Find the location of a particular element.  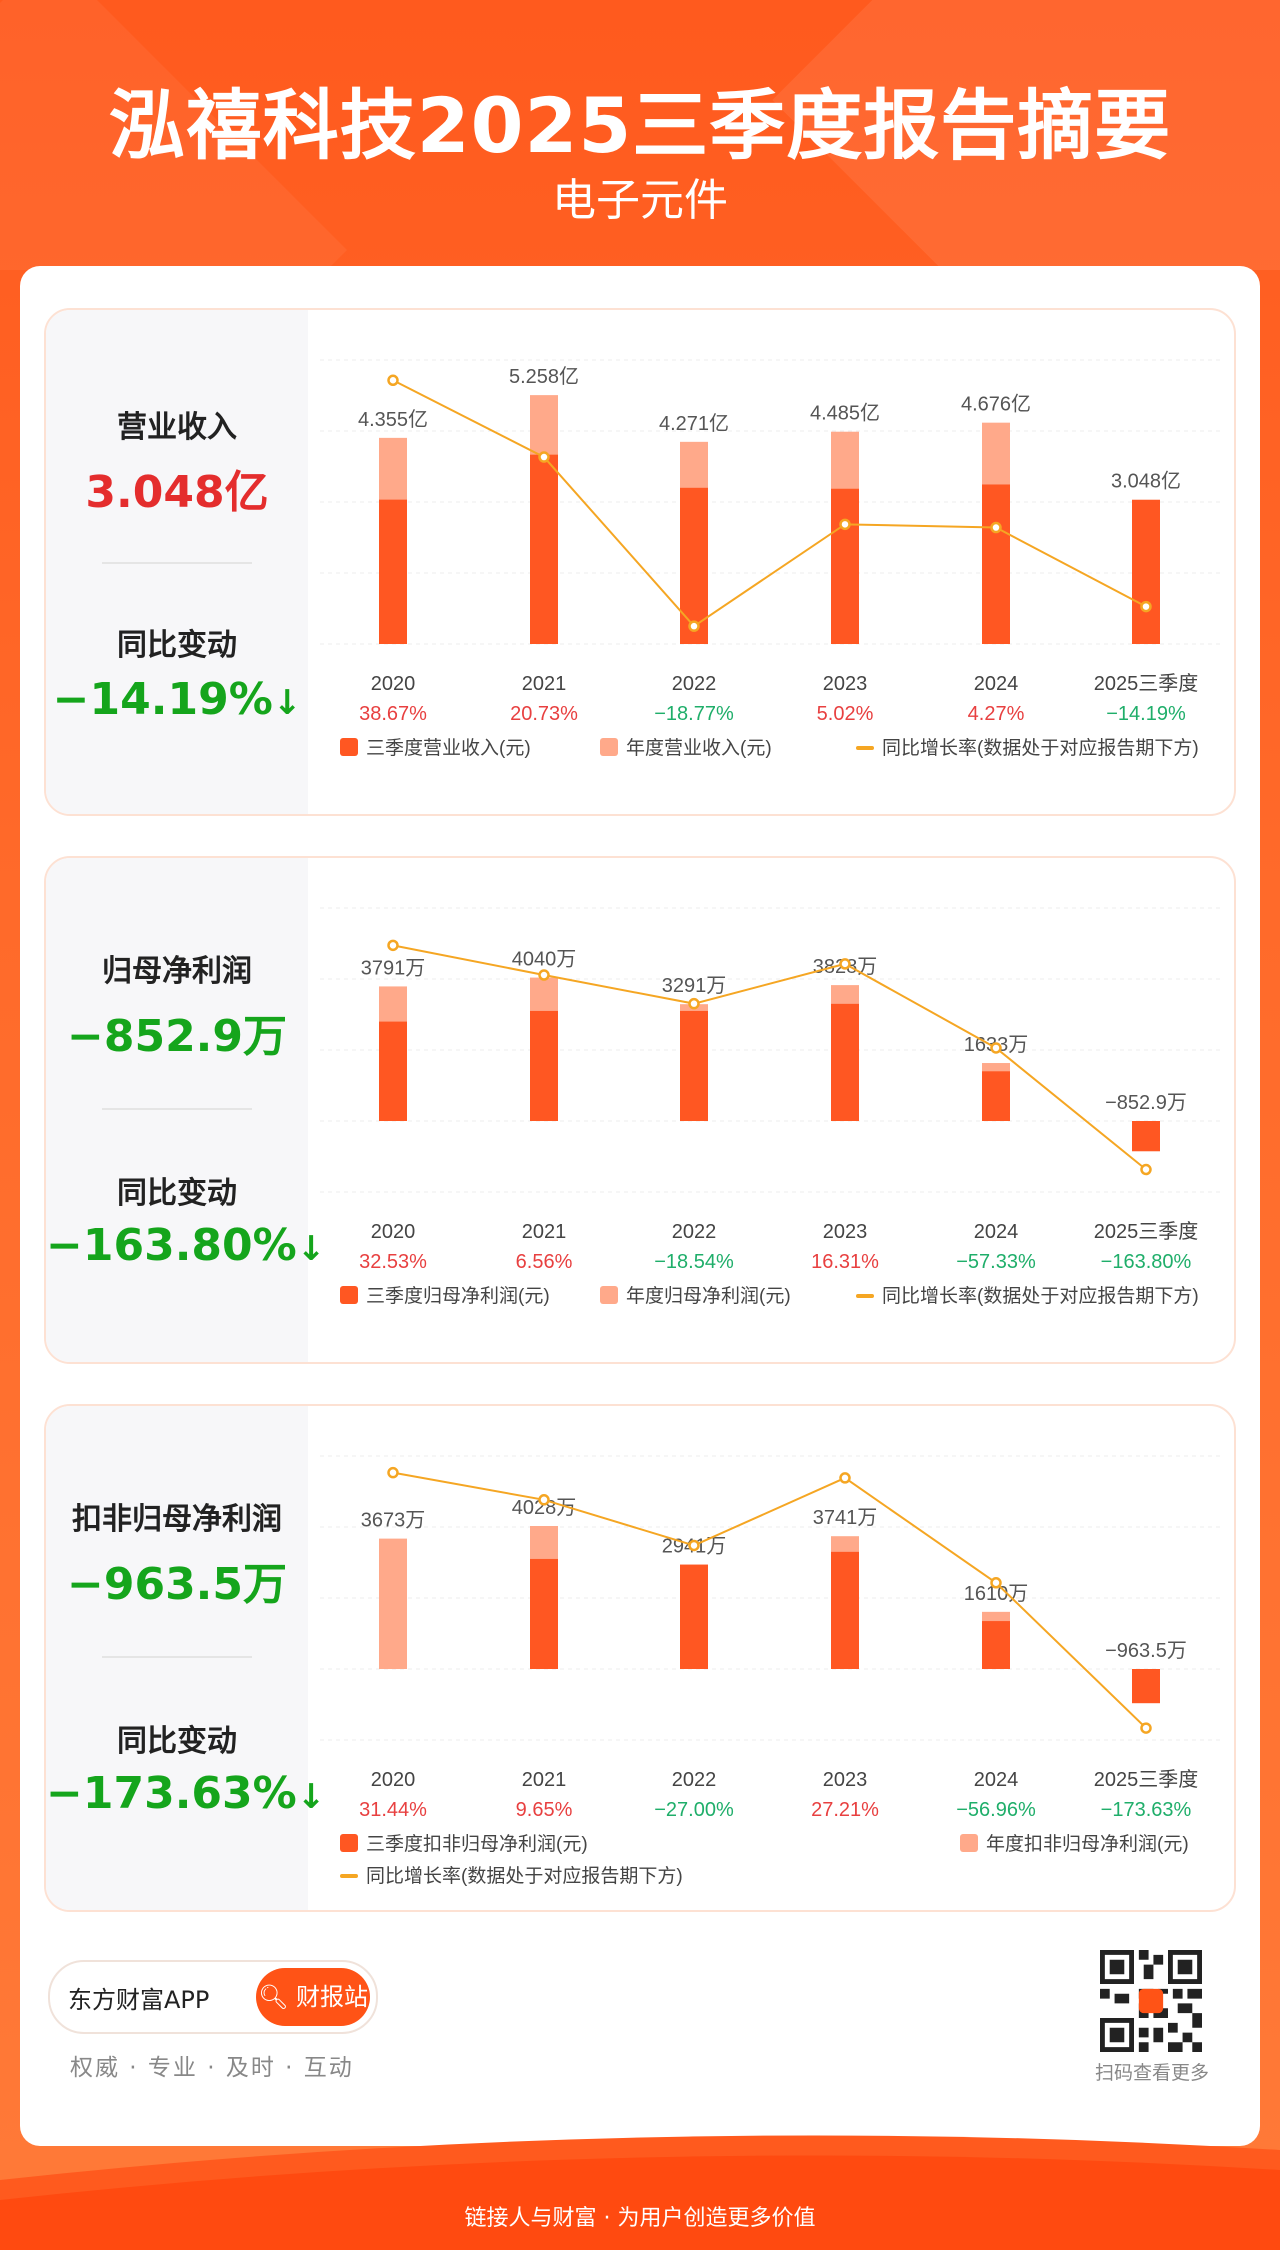

app-search-box: 东方财富APP 🔍︎ 财报站 is located at coordinates (213, 1997).